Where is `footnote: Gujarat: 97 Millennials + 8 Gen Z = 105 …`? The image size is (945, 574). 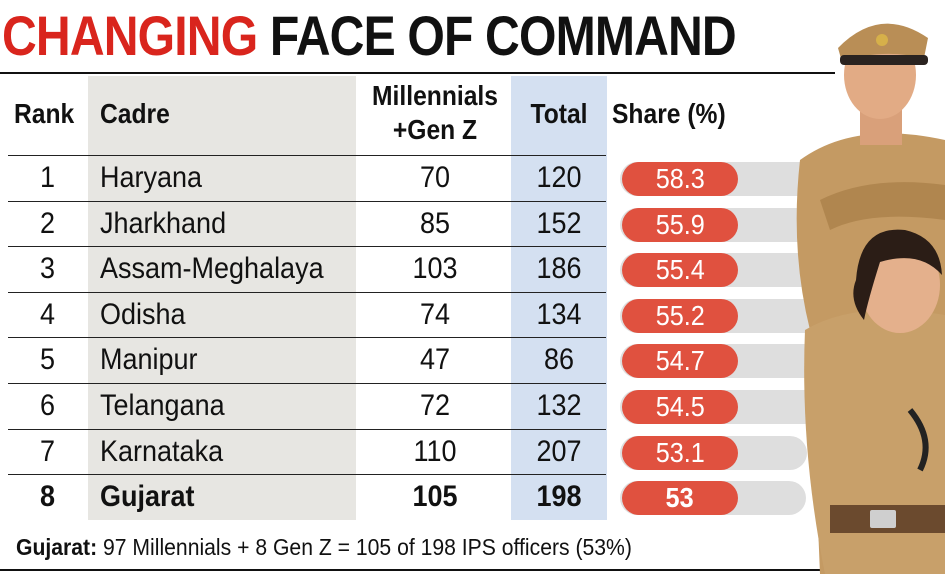 footnote: Gujarat: 97 Millennials + 8 Gen Z = 105 … is located at coordinates (324, 547).